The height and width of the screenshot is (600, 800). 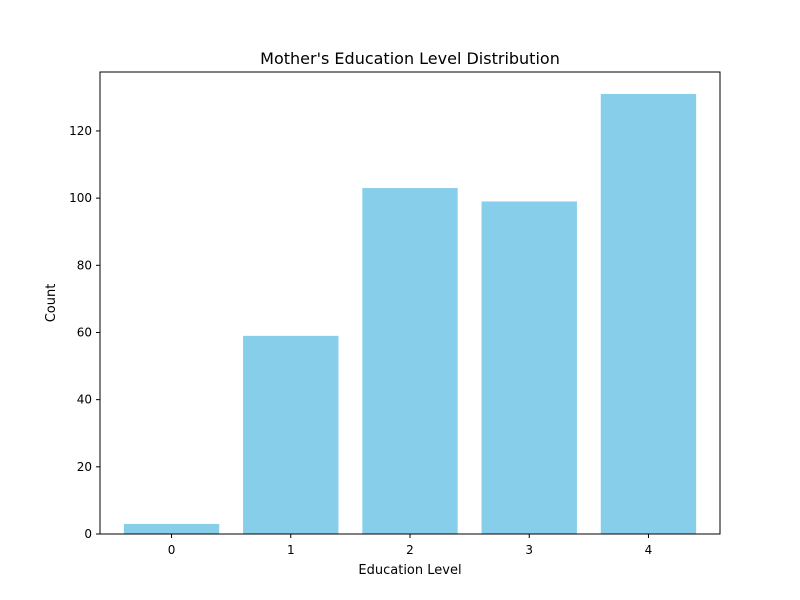 I want to click on y-tick-label: 40, so click(x=84, y=400).